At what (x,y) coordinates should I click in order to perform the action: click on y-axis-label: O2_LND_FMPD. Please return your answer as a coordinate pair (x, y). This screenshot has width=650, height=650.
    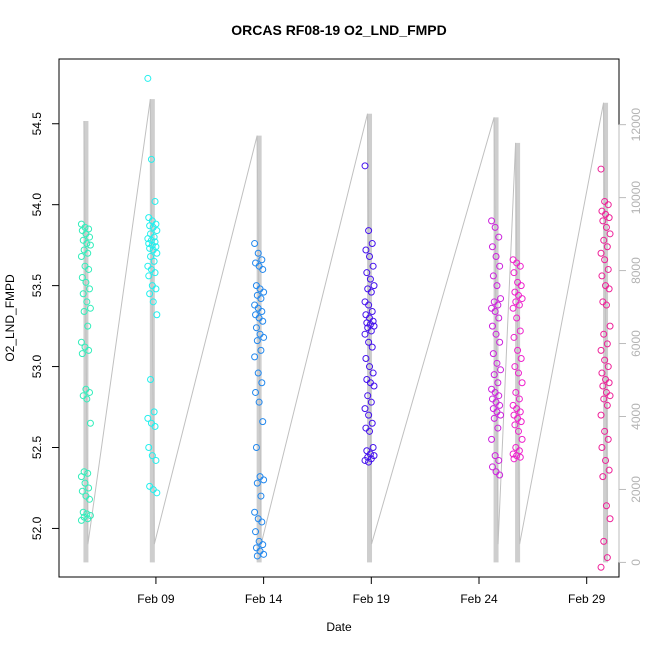
    Looking at the image, I should click on (10, 318).